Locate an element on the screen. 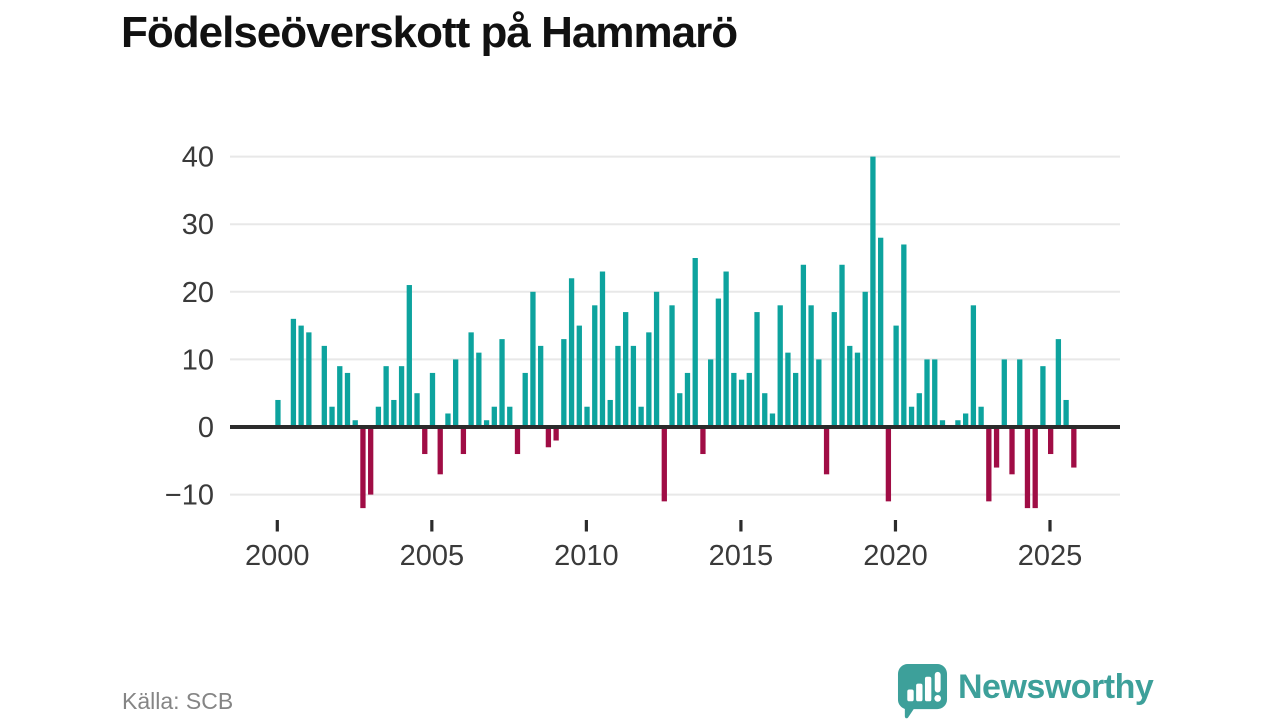 The height and width of the screenshot is (720, 1280). x-axis-label: 2015 is located at coordinates (741, 556).